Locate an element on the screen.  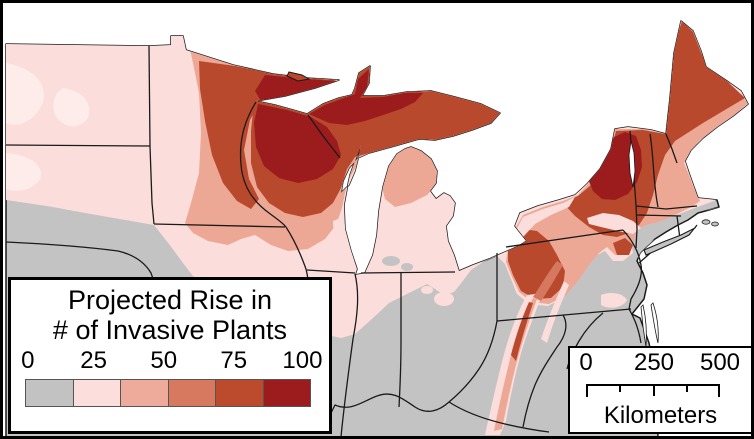
border-de-md is located at coordinates (635, 326).